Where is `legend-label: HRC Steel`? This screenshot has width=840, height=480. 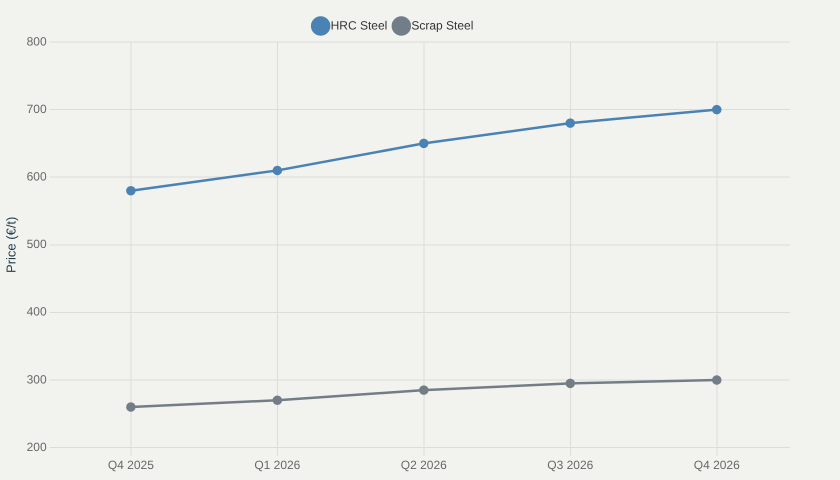 legend-label: HRC Steel is located at coordinates (359, 25).